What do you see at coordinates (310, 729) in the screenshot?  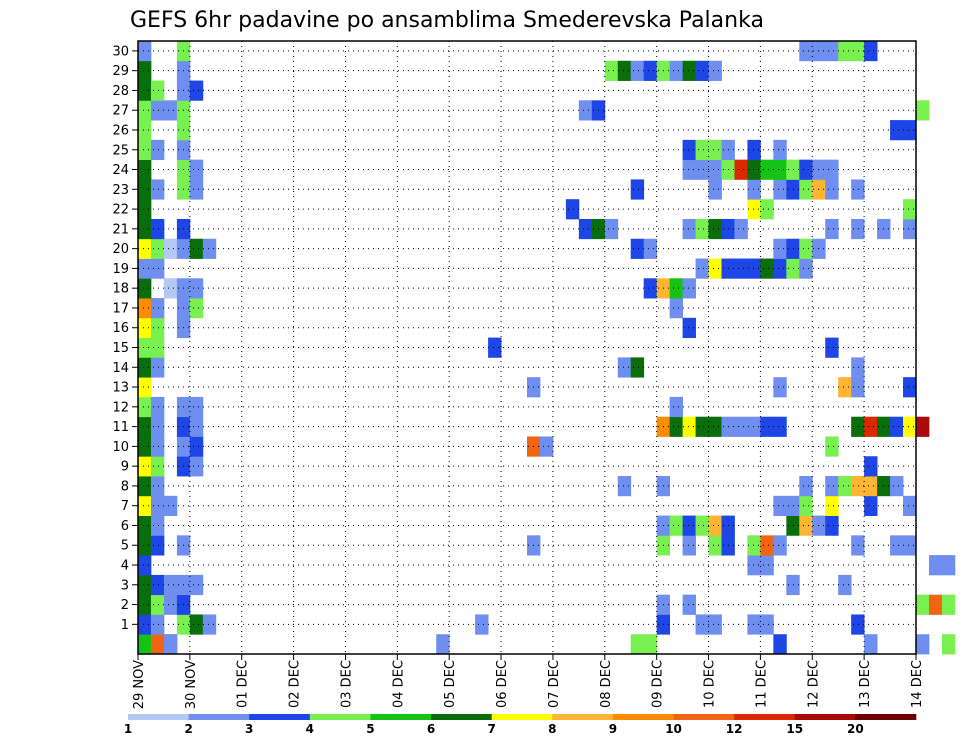 I see `colorbar-label: 4` at bounding box center [310, 729].